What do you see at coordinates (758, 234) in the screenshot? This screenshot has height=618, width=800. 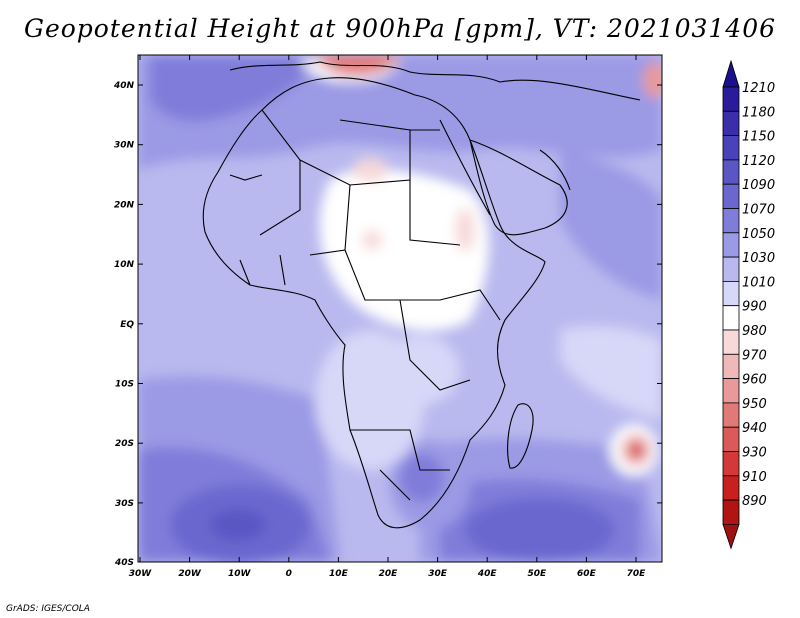 I see `colorbar-label: 1050` at bounding box center [758, 234].